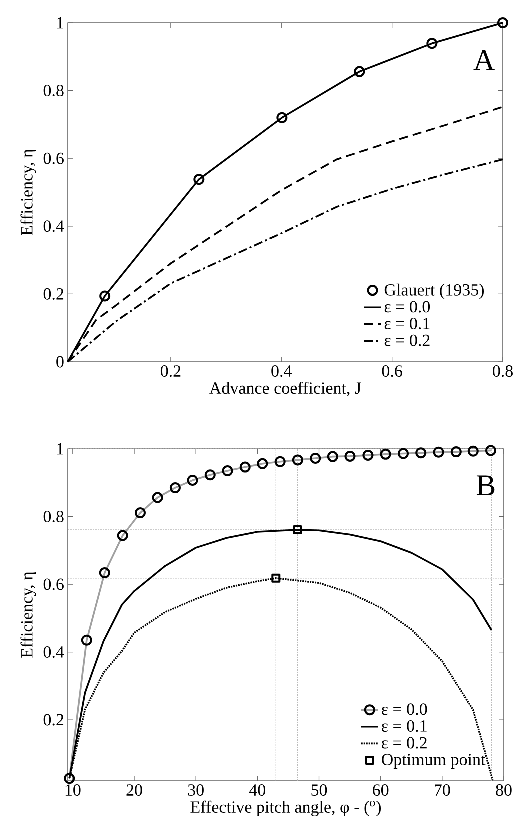 The image size is (517, 840). Describe the element at coordinates (60, 362) in the screenshot. I see `y-tick-label: 0` at that location.